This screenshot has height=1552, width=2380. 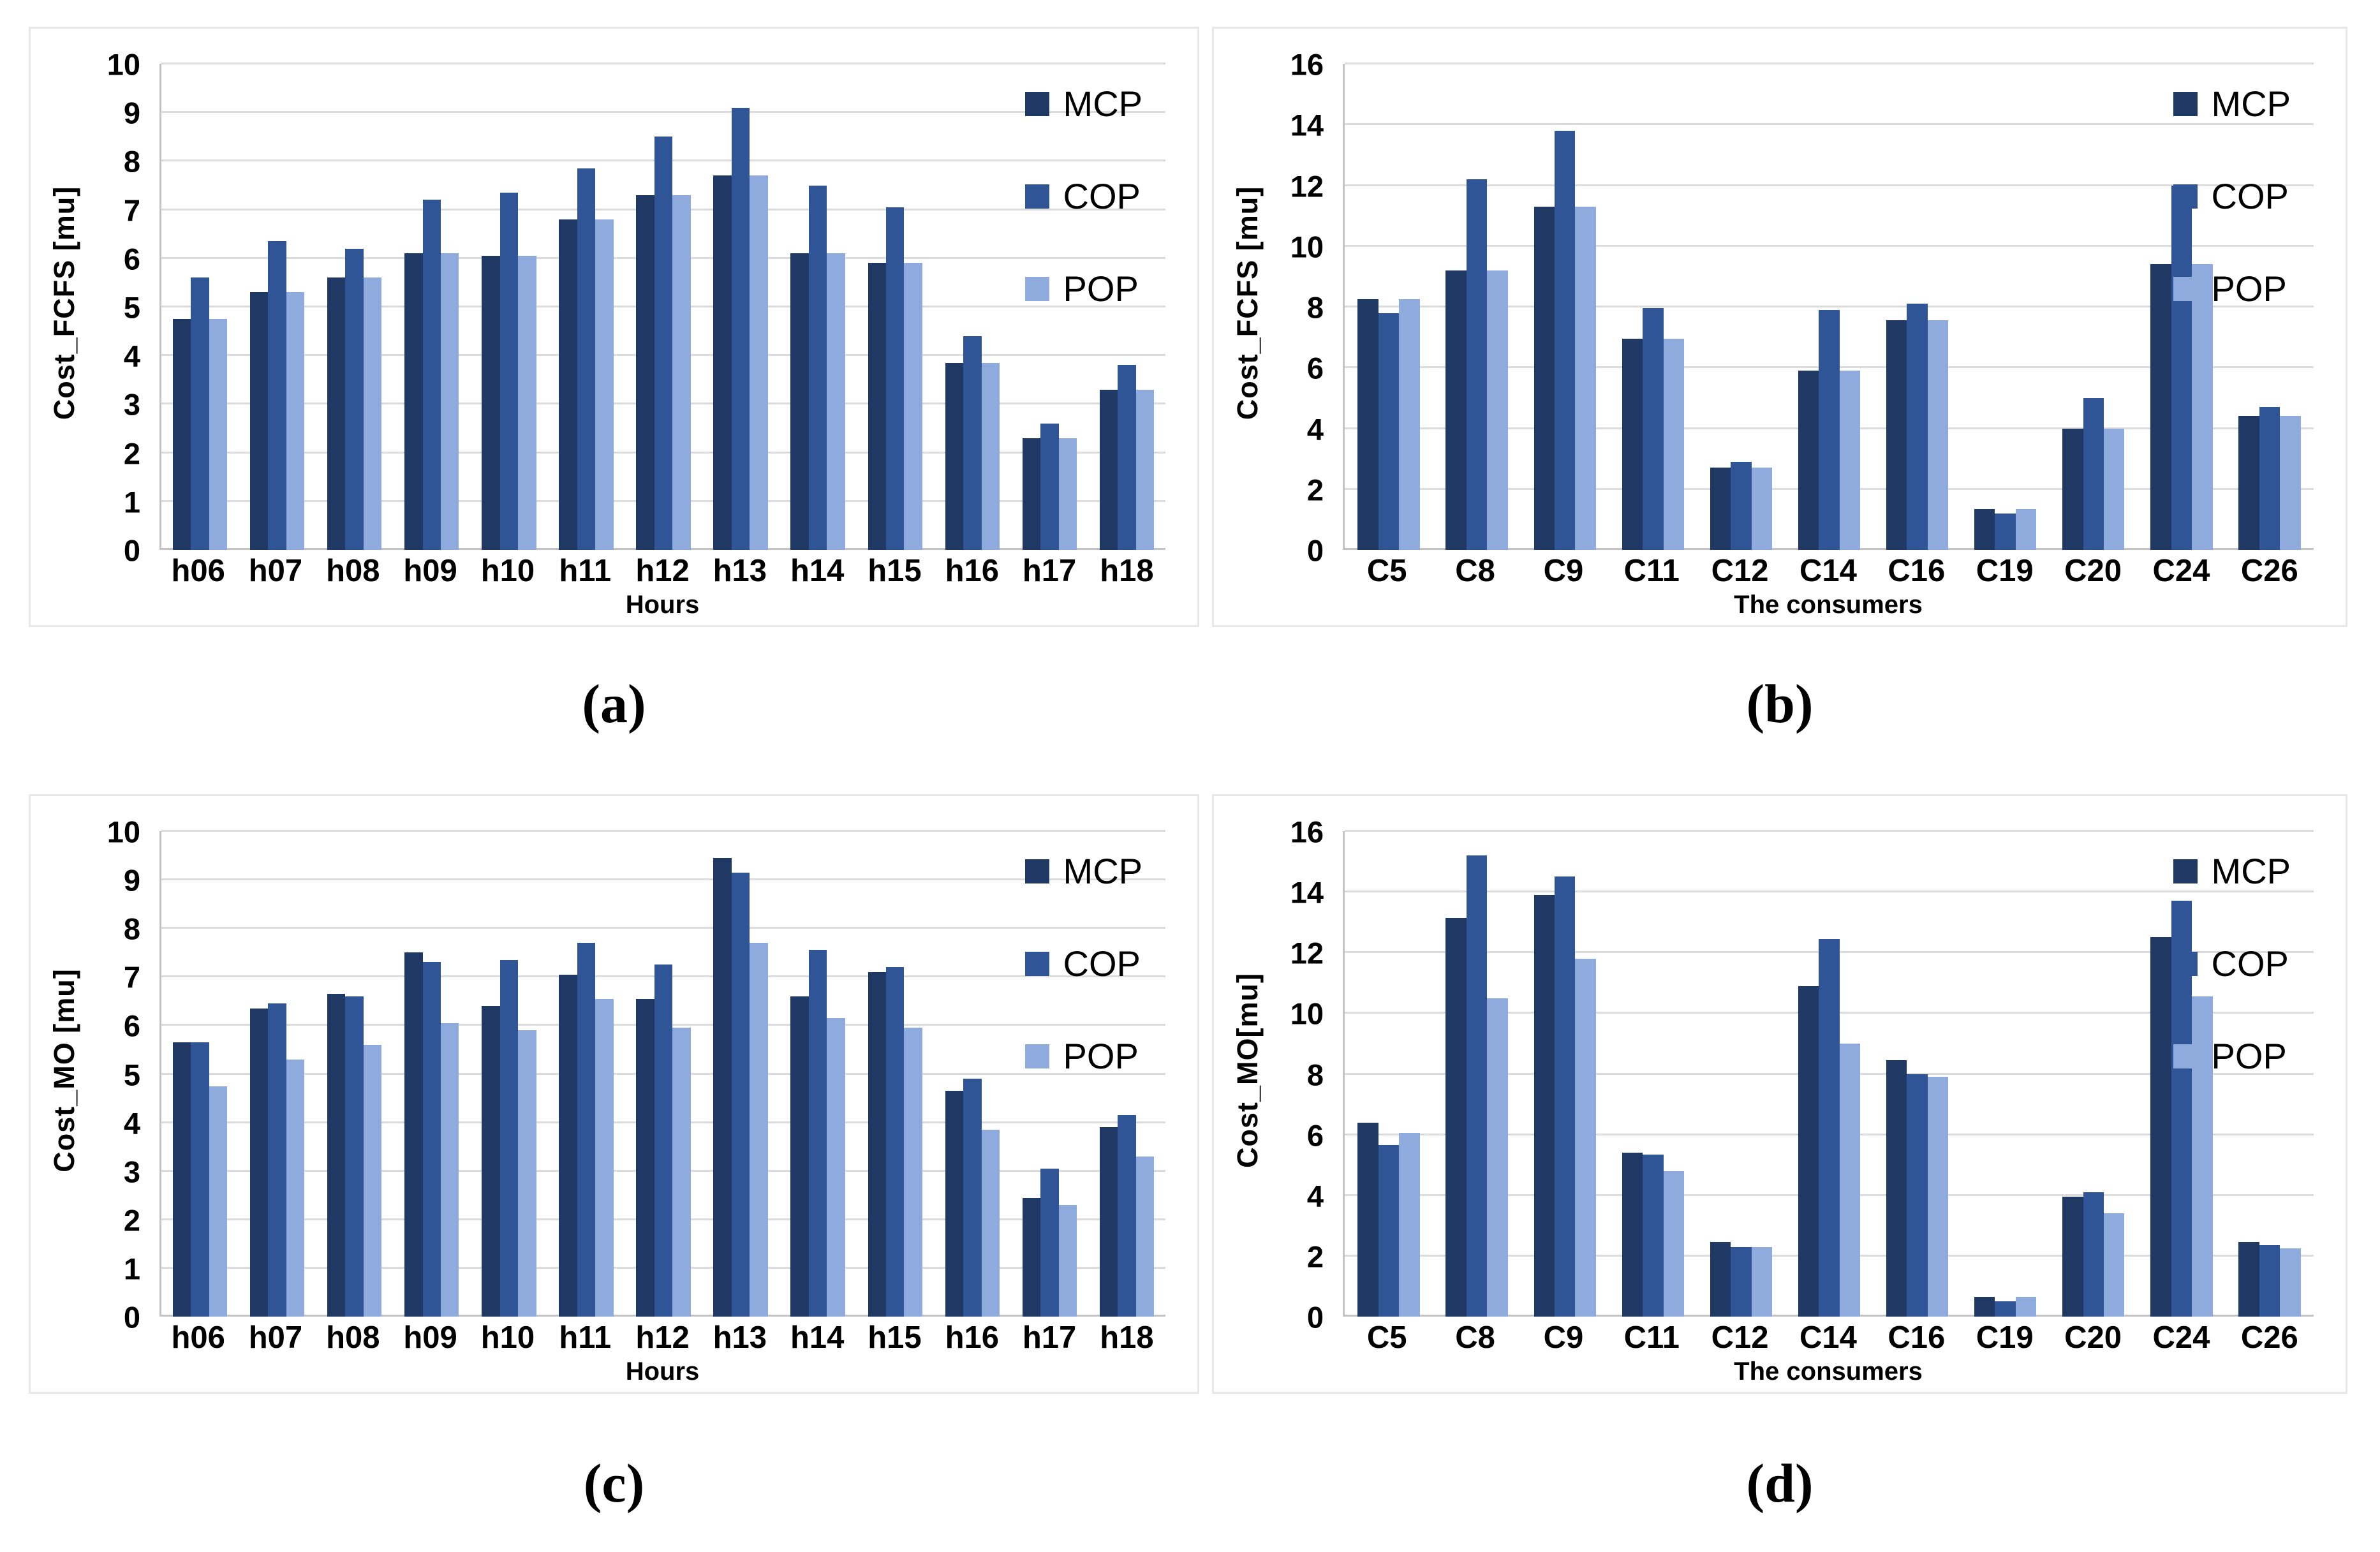 I want to click on x-tick-label-h14: h14, so click(x=817, y=1337).